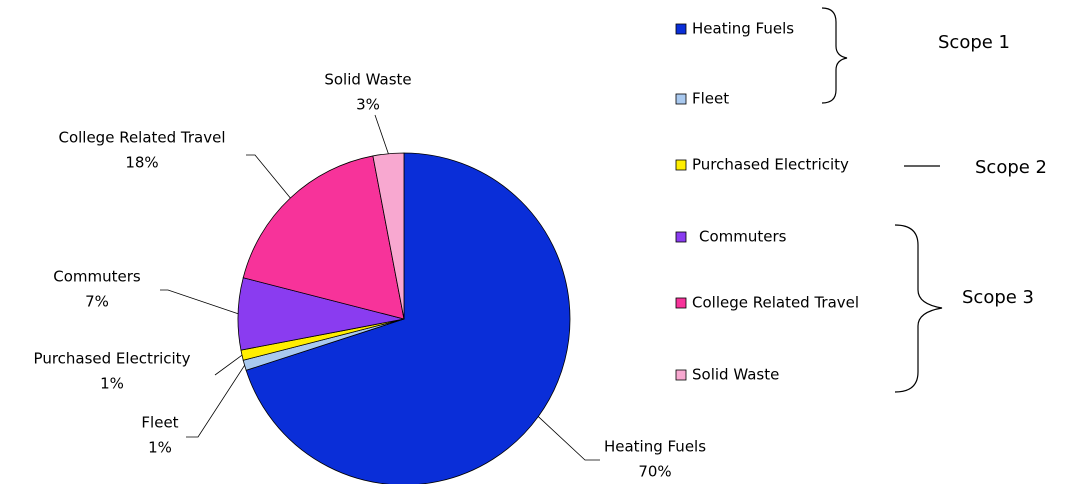 The image size is (1076, 484). I want to click on legend-label: Purchased Electricity, so click(770, 165).